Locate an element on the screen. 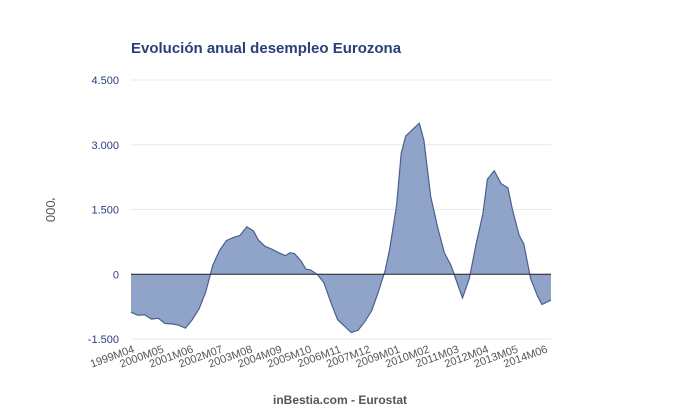 The height and width of the screenshot is (420, 680). source-label: inBestia.com - Eurostat is located at coordinates (340, 400).